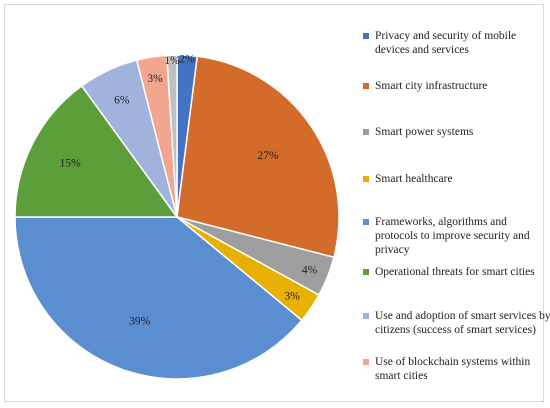 The image size is (550, 408). I want to click on slice-label-6: 6%, so click(122, 101).